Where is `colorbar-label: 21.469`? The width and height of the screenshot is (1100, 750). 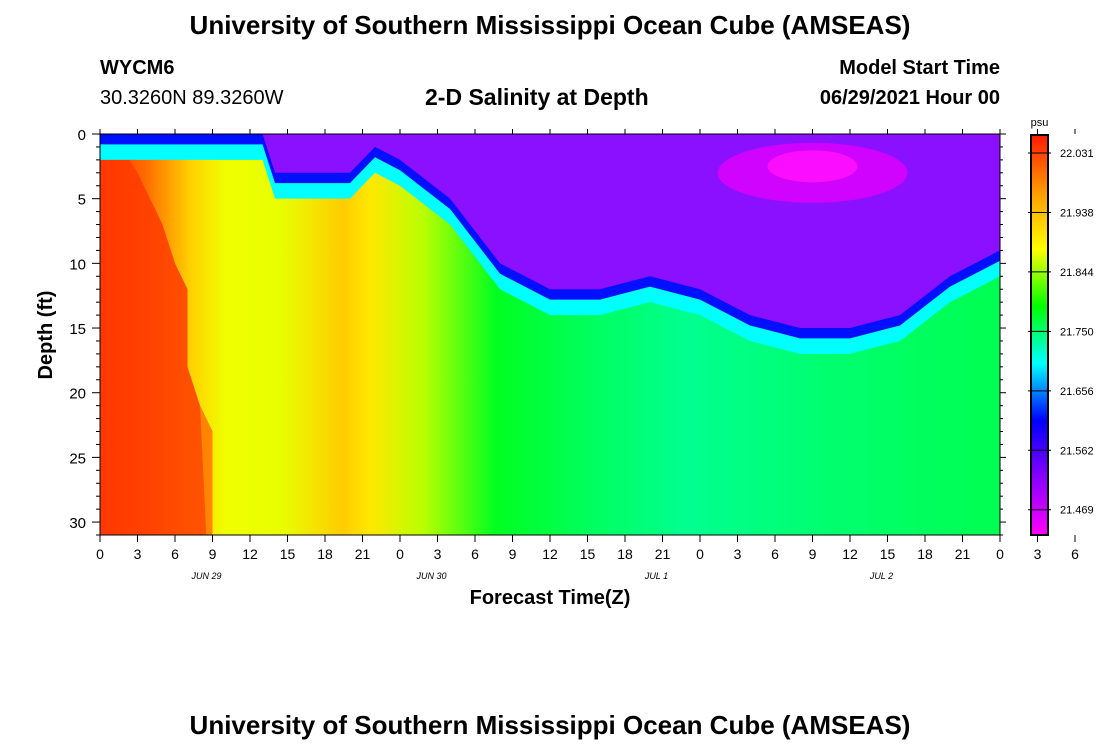 colorbar-label: 21.469 is located at coordinates (1077, 511).